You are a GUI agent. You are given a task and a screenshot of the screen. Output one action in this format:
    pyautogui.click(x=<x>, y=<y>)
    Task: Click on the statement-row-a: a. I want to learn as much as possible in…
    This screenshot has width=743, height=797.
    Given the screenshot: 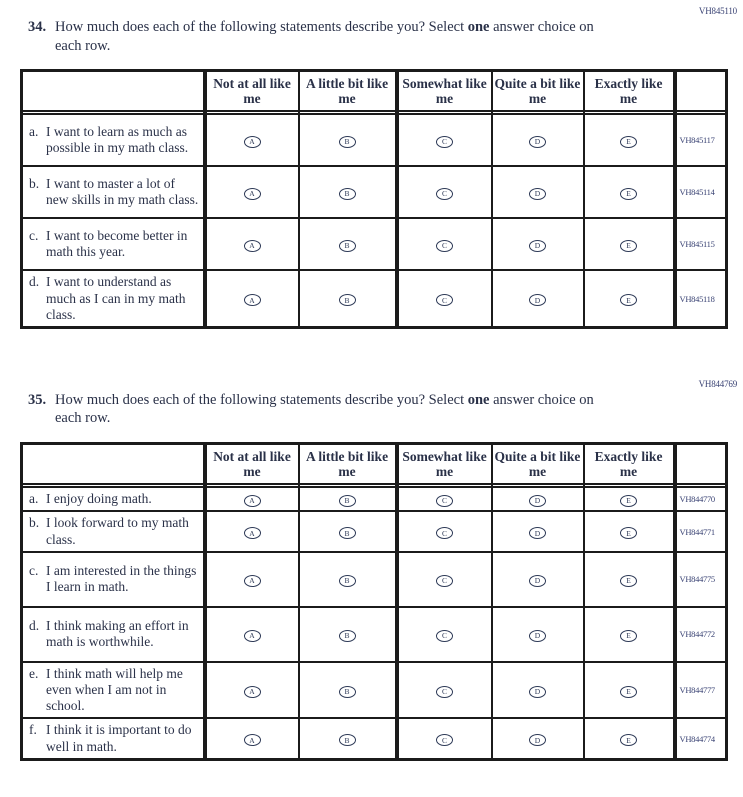 What is the action you would take?
    pyautogui.click(x=374, y=140)
    